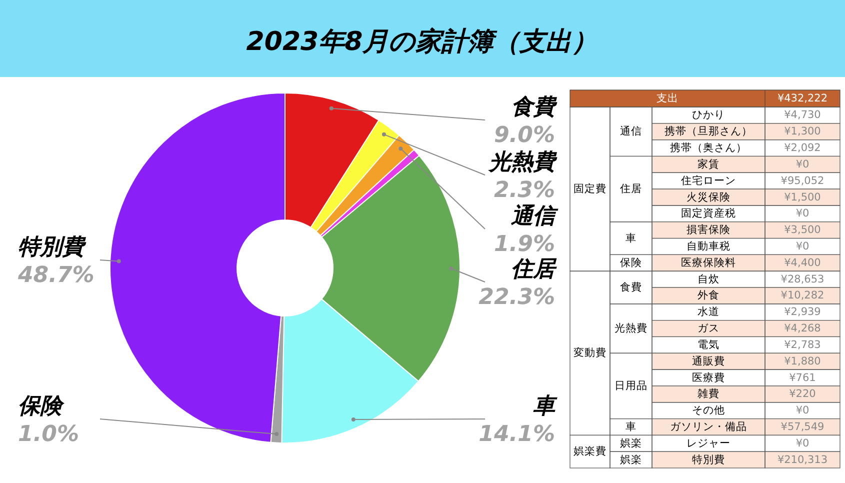  Describe the element at coordinates (708, 213) in the screenshot. I see `category-label: 固定資産税` at that location.